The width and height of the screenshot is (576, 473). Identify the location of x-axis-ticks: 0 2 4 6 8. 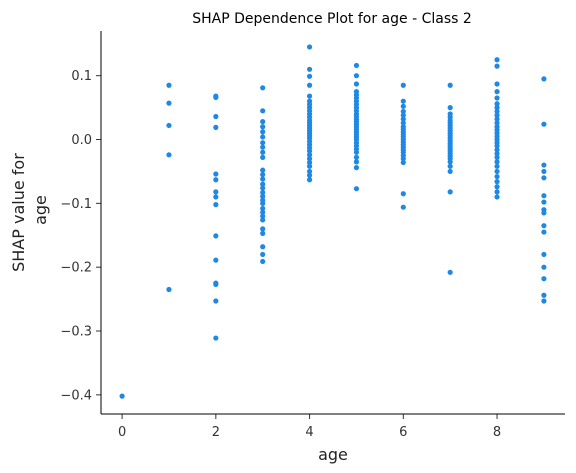
(309, 427).